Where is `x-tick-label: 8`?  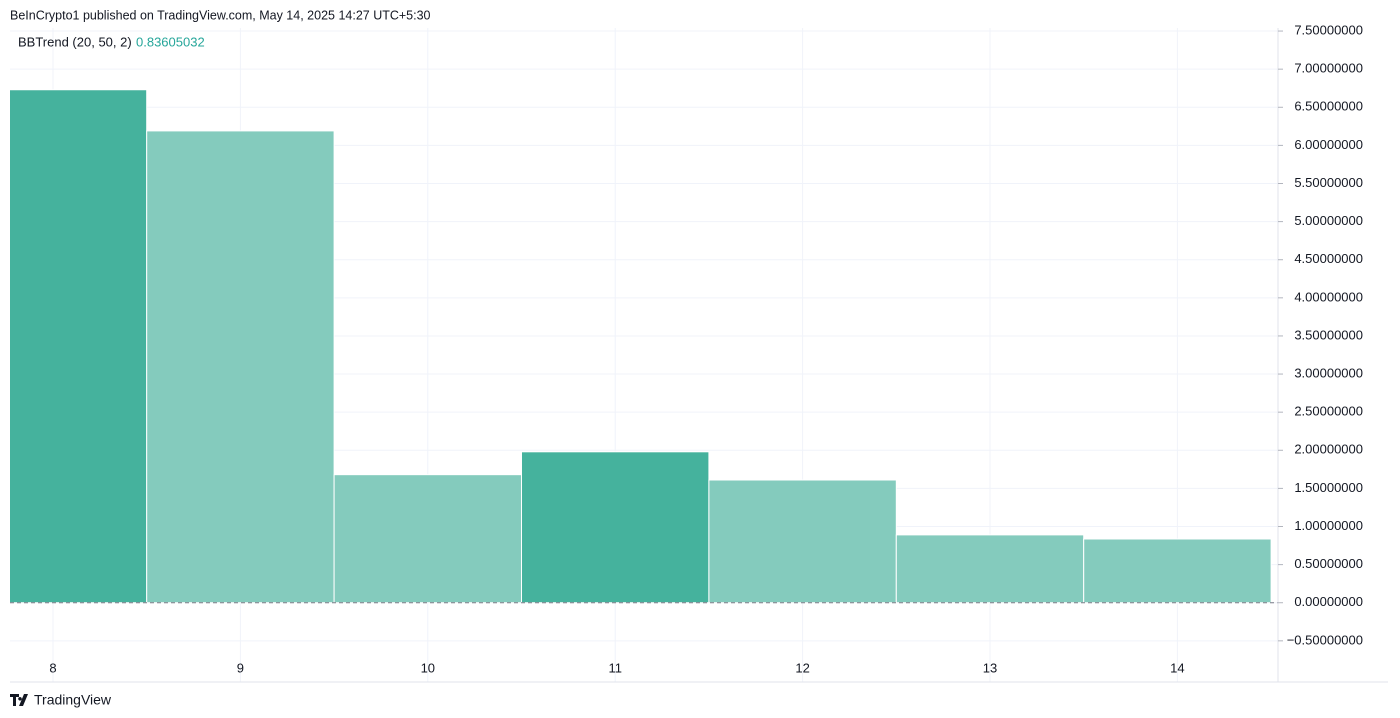 x-tick-label: 8 is located at coordinates (52, 667).